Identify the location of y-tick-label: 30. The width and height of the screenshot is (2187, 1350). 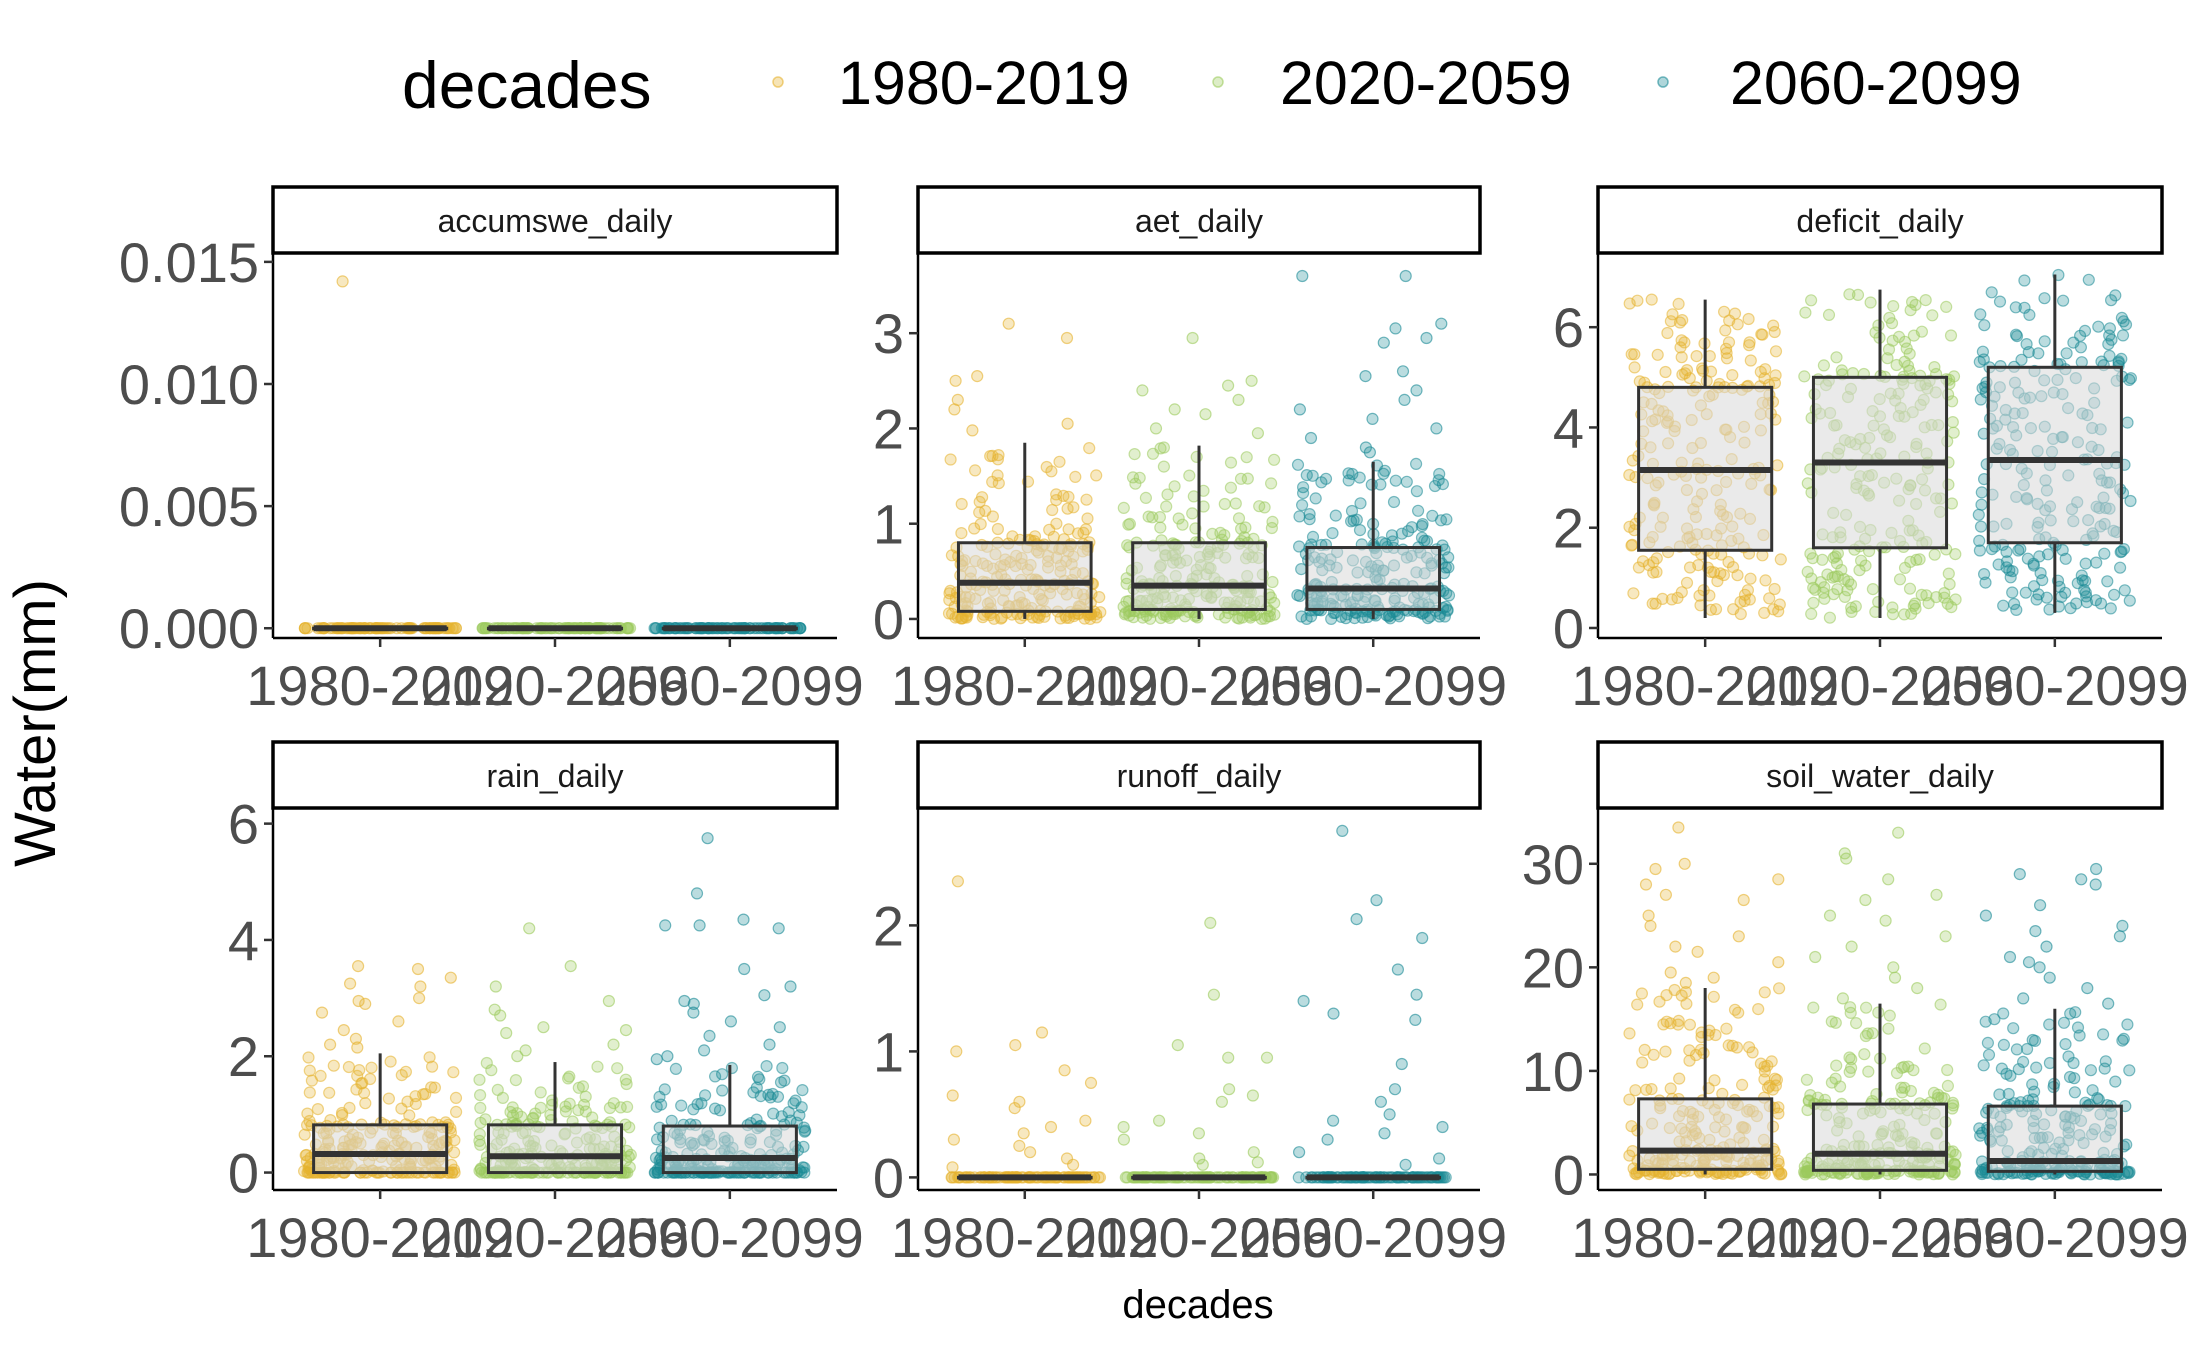
(1553, 864).